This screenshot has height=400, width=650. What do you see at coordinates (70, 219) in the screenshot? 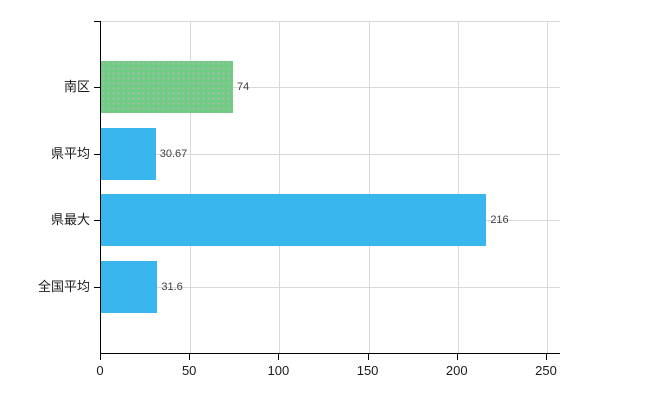
I see `category-label: 県最大` at bounding box center [70, 219].